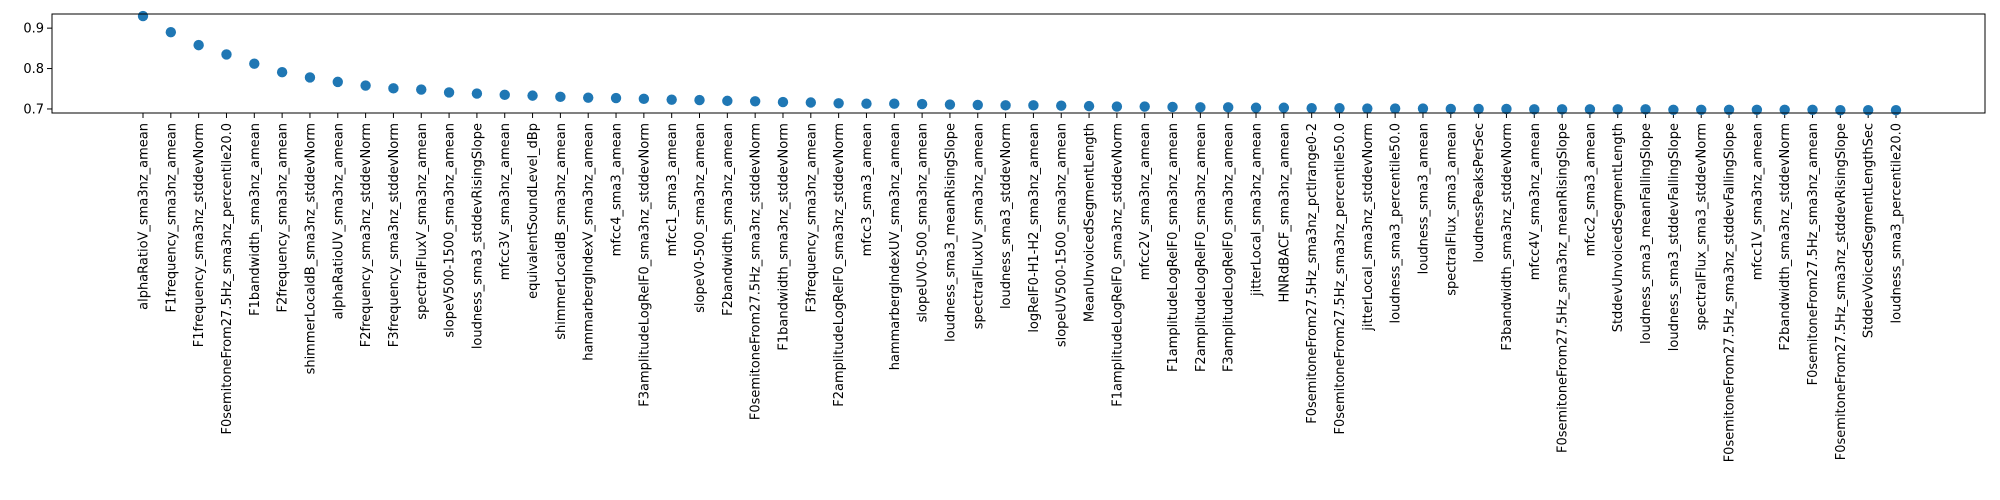 The width and height of the screenshot is (2000, 500). I want to click on x-tick-label: mfcc4_sma3_amean, so click(617, 189).